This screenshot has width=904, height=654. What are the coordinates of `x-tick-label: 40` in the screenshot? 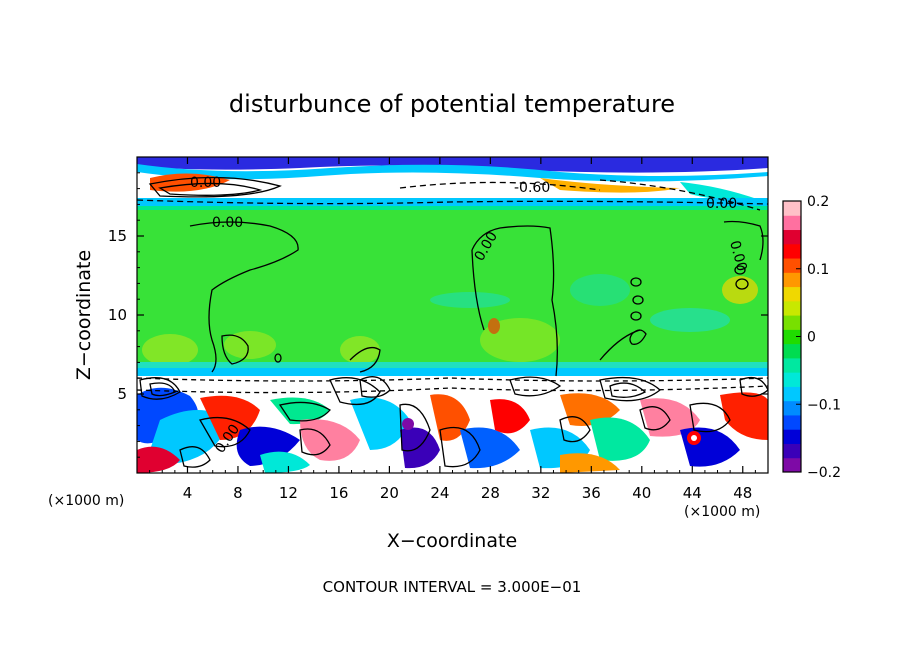 It's located at (641, 493).